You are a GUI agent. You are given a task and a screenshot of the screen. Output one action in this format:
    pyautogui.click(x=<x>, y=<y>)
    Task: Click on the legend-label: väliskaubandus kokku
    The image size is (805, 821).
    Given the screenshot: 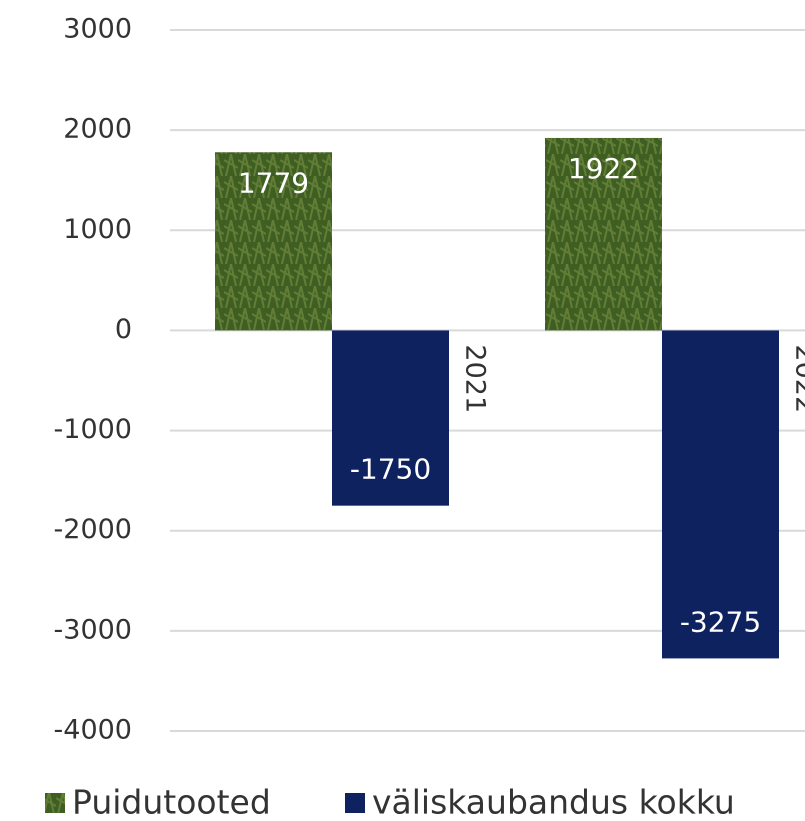 What is the action you would take?
    pyautogui.click(x=553, y=802)
    